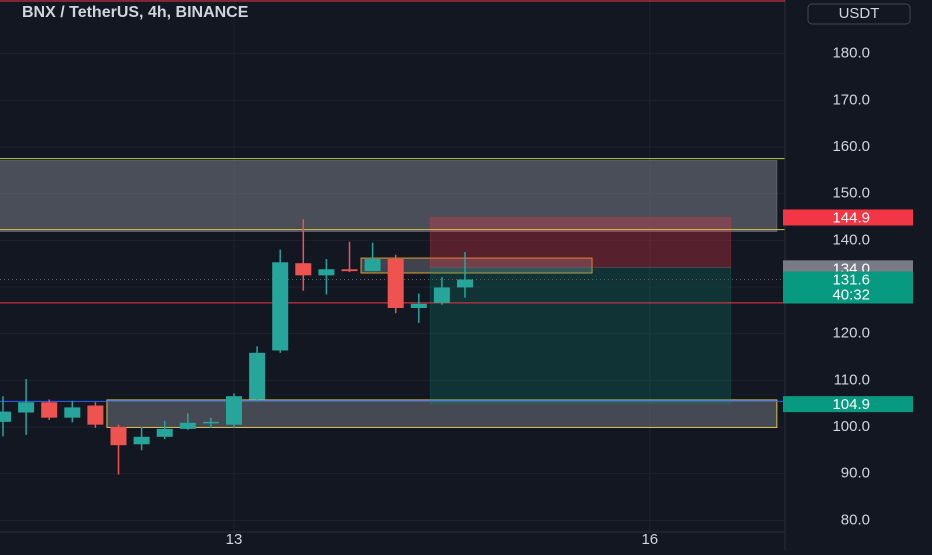 The width and height of the screenshot is (932, 555). Describe the element at coordinates (851, 217) in the screenshot. I see `price-label: 144.9` at that location.